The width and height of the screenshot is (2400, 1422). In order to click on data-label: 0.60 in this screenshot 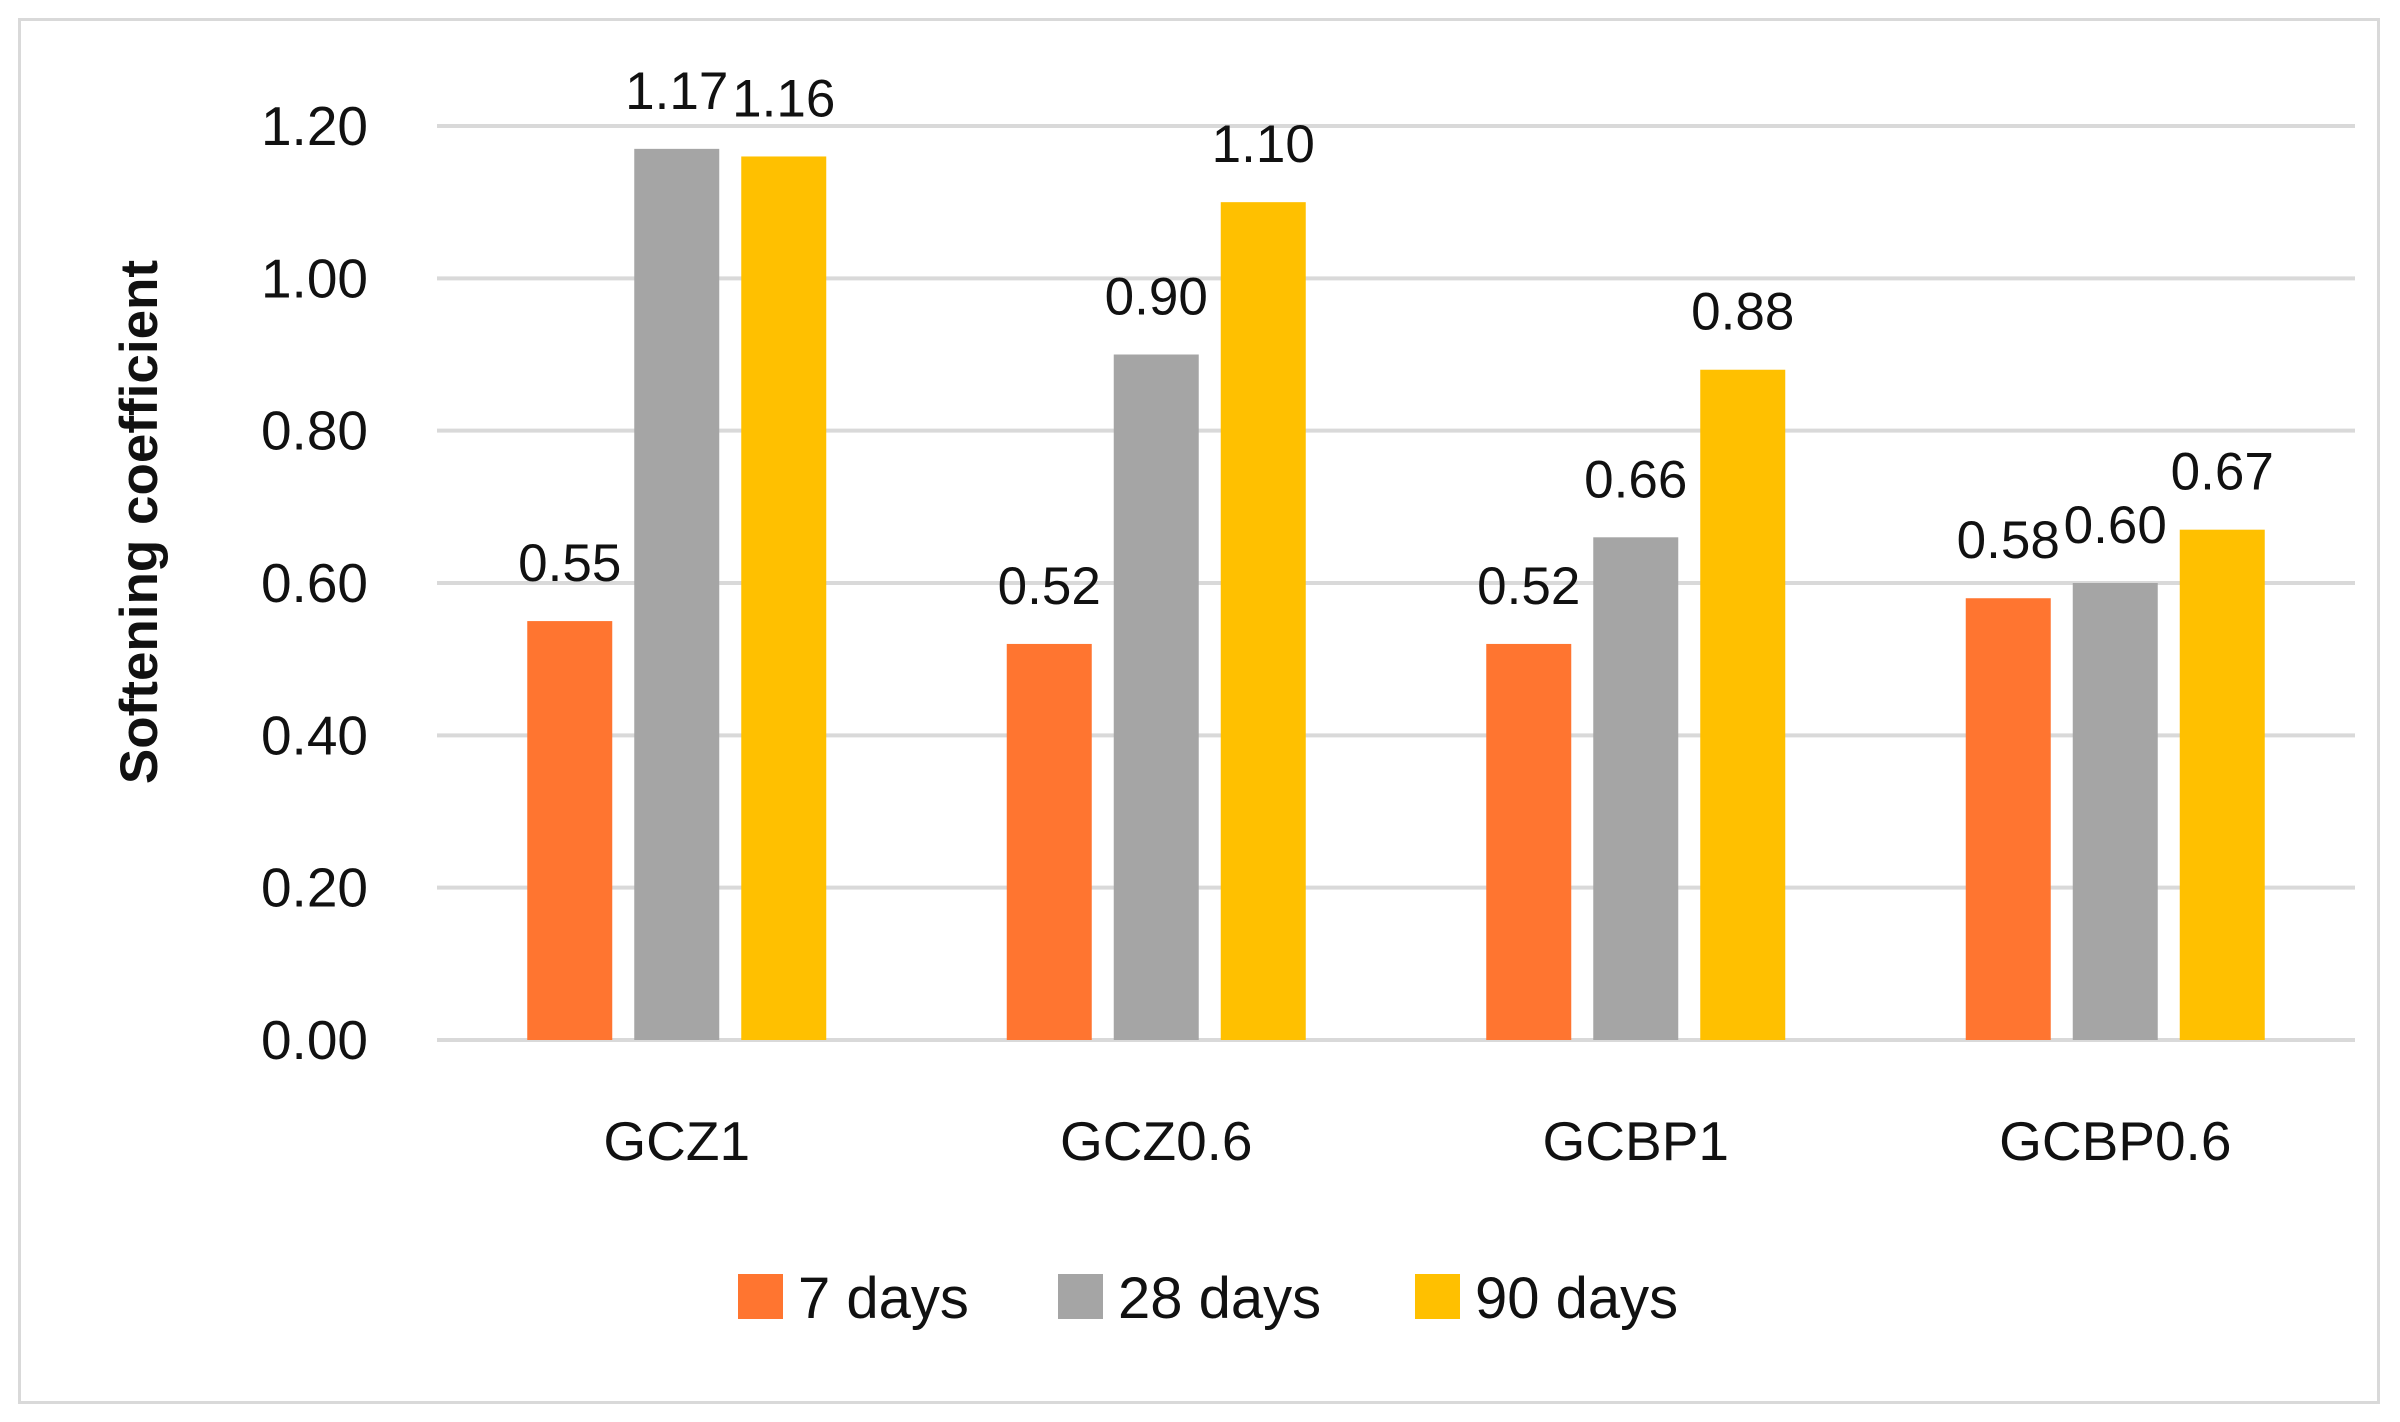, I will do `click(2115, 525)`.